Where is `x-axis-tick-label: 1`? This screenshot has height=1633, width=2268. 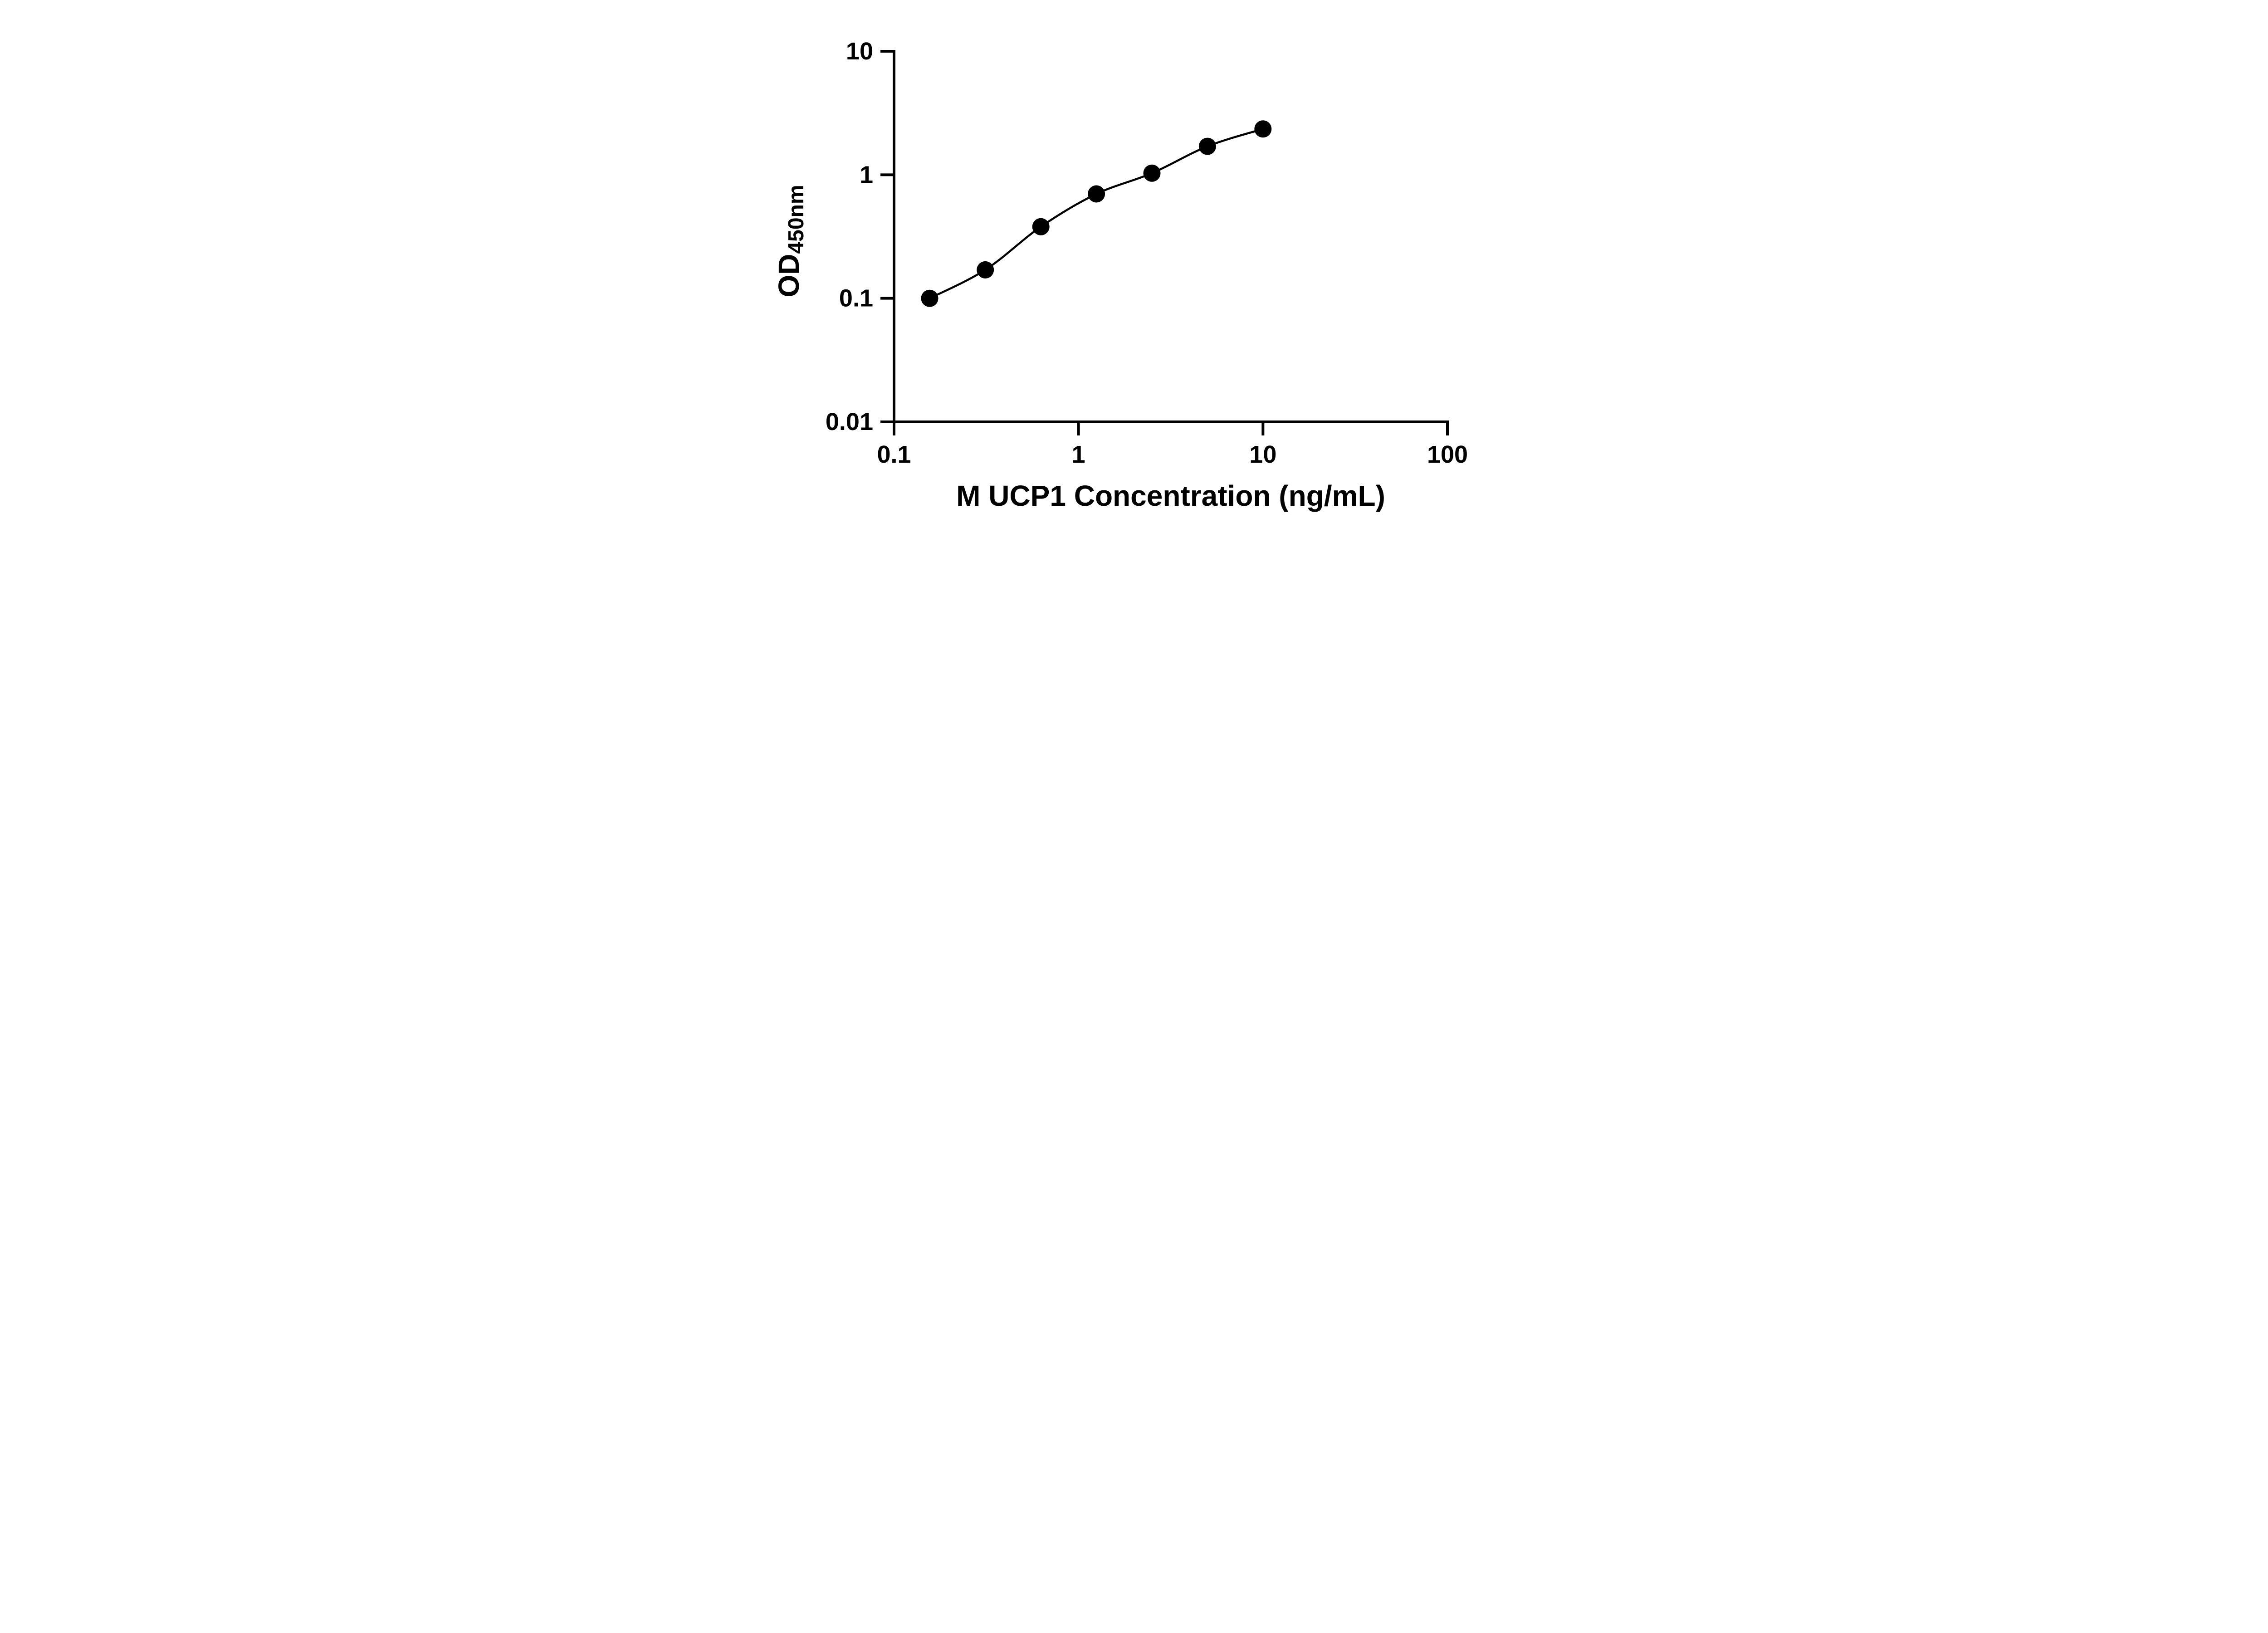 x-axis-tick-label: 1 is located at coordinates (1078, 454).